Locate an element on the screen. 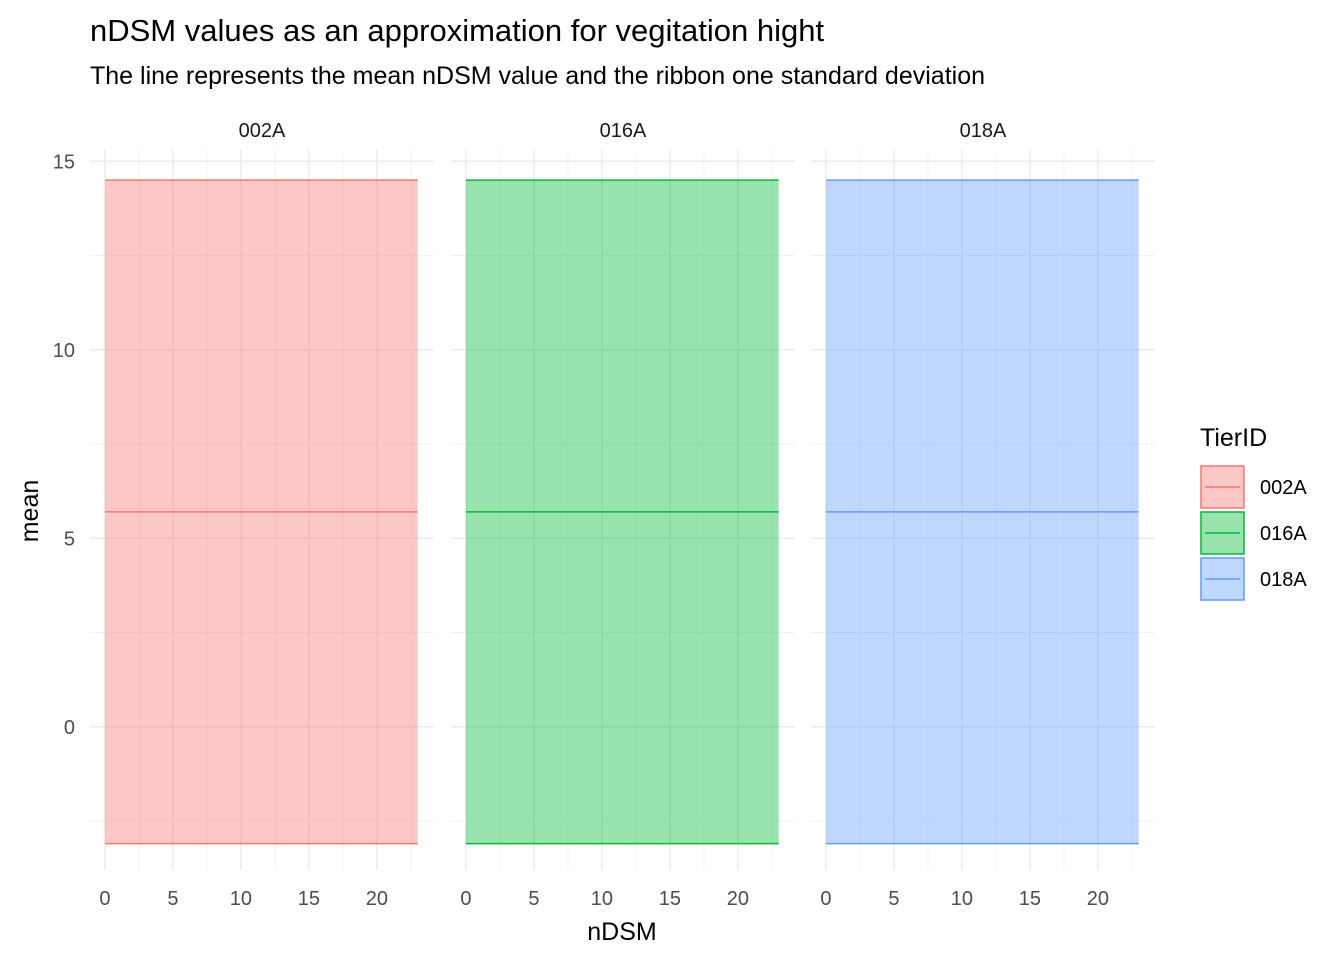 Image resolution: width=1344 pixels, height=960 pixels. y-tick-label: 10 is located at coordinates (64, 351).